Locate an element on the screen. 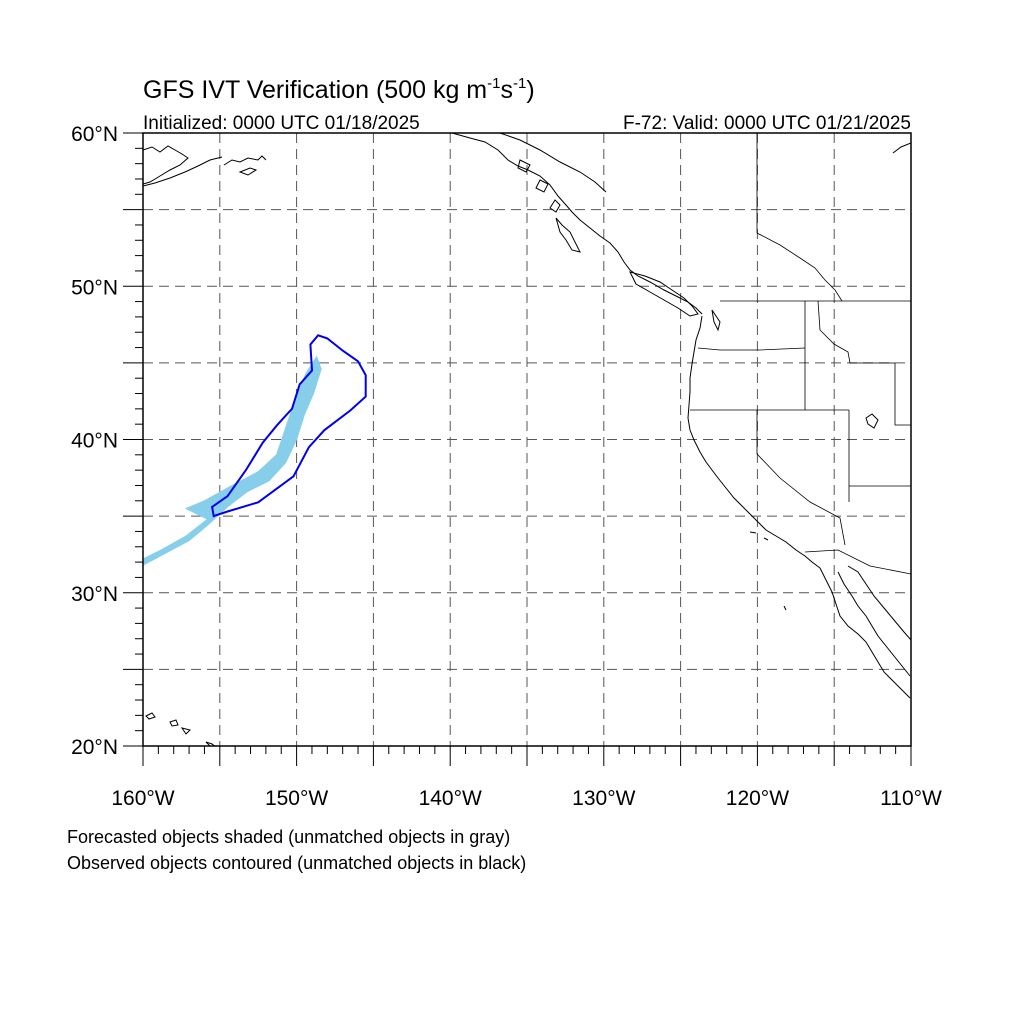 The height and width of the screenshot is (1024, 1024). alaska-peninsula-coast is located at coordinates (166, 165).